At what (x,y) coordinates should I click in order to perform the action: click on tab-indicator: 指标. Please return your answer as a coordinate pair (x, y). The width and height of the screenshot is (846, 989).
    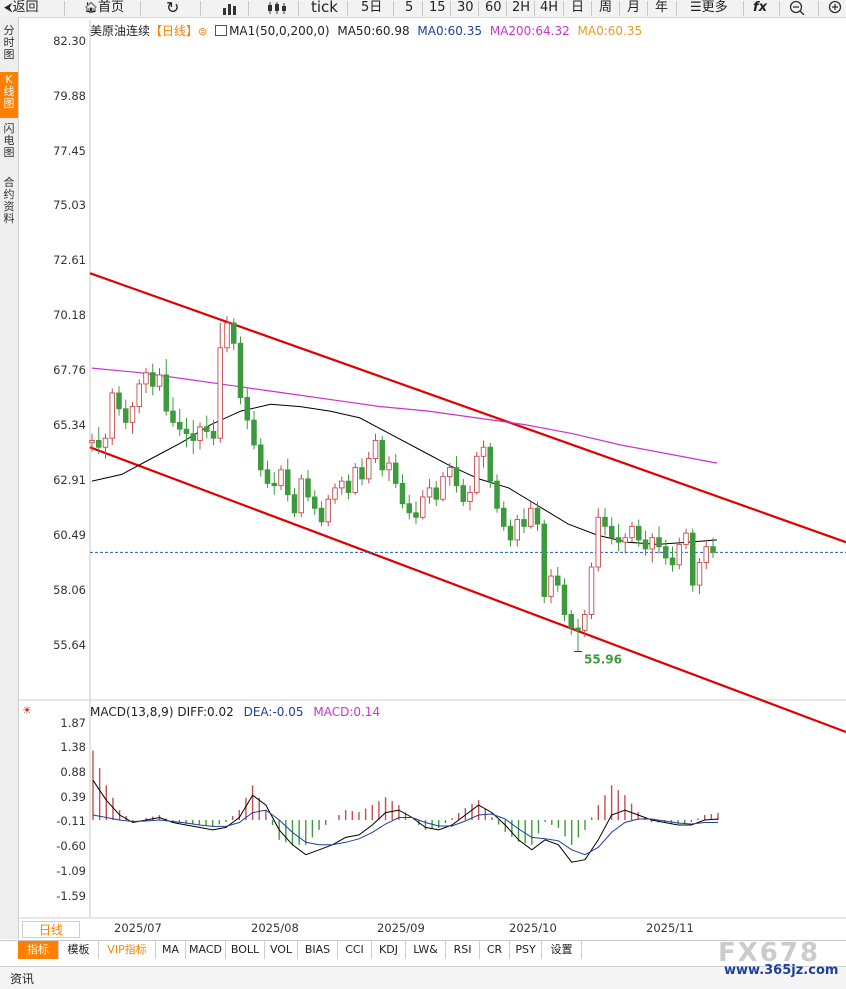
    Looking at the image, I should click on (38, 950).